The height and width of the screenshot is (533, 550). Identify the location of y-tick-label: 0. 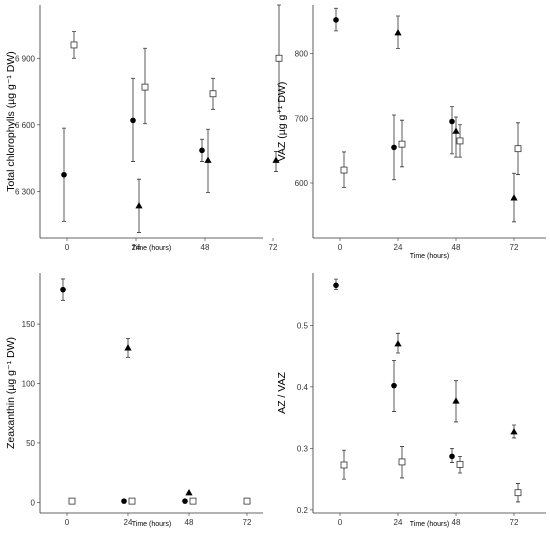
(33, 502).